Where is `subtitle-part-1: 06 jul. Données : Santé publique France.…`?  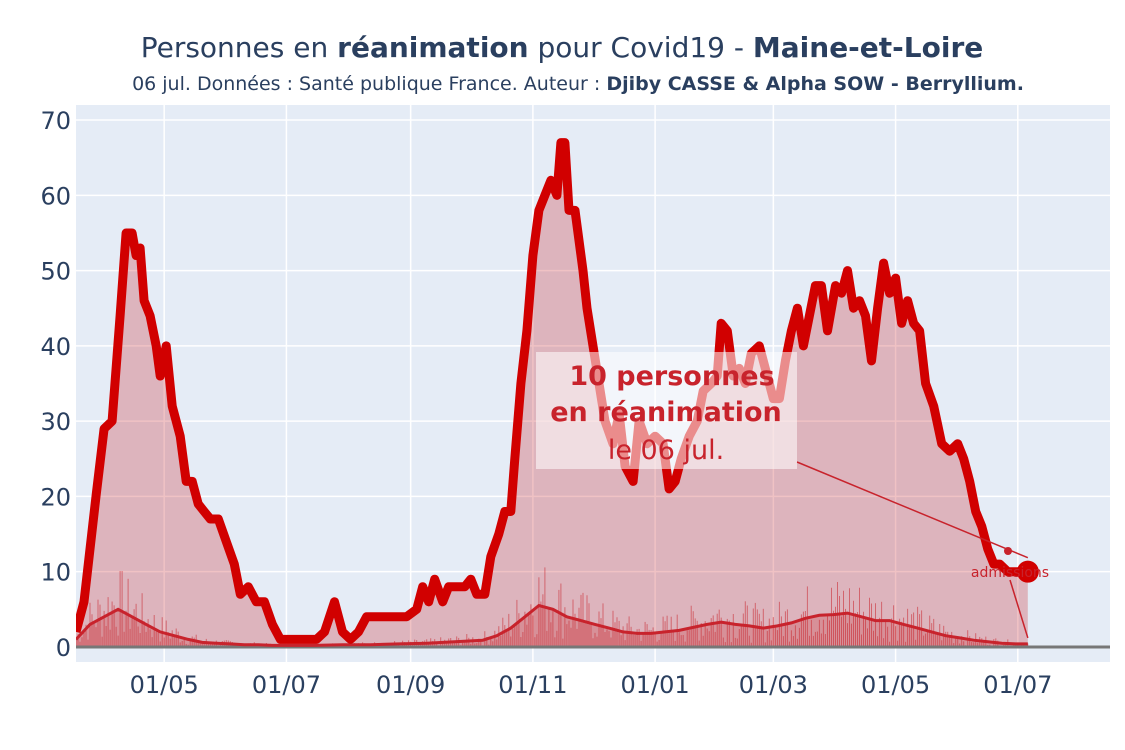
subtitle-part-1: 06 jul. Données : Santé publique France.… is located at coordinates (369, 84).